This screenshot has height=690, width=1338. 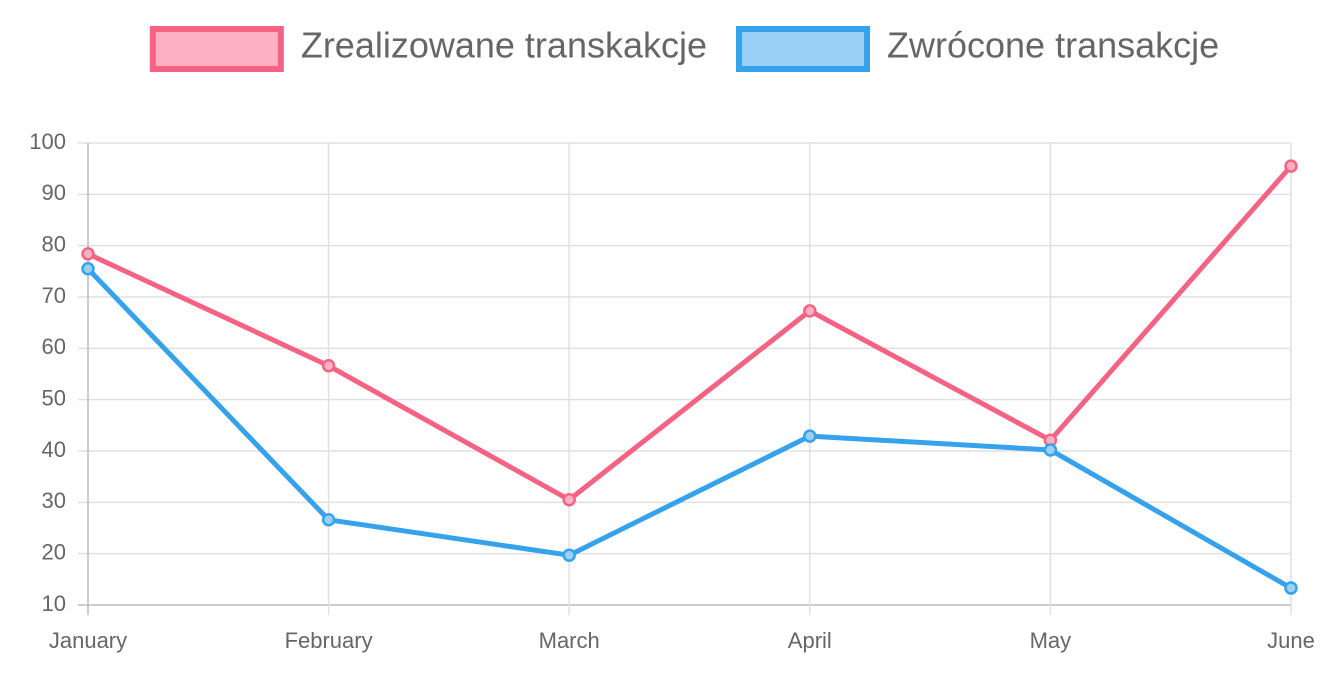 What do you see at coordinates (54, 500) in the screenshot?
I see `y-tick-label: 30` at bounding box center [54, 500].